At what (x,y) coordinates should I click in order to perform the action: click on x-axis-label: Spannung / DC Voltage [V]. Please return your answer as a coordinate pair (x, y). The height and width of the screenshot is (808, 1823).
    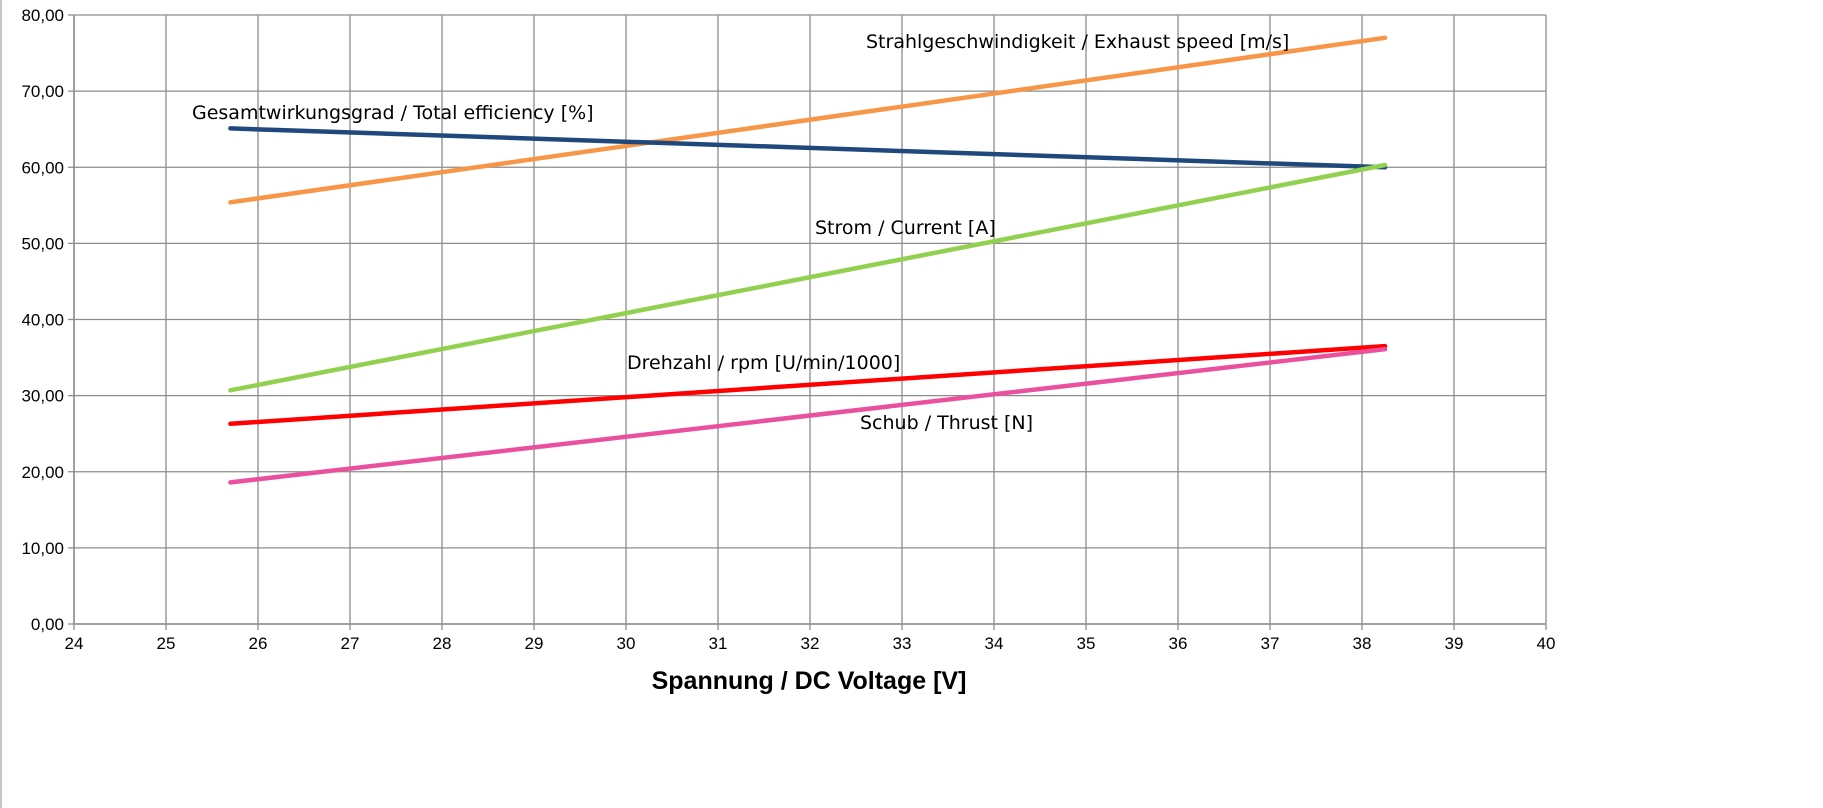
    Looking at the image, I should click on (809, 681).